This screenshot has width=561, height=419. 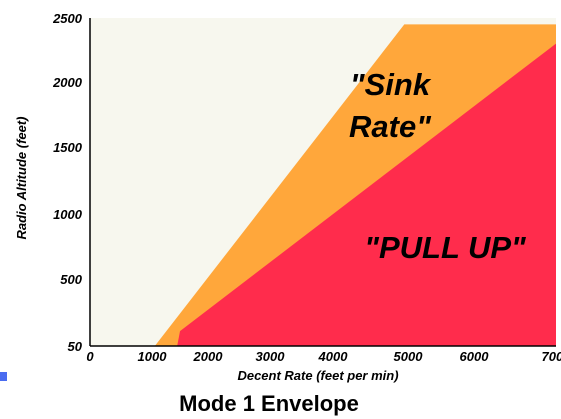 What do you see at coordinates (71, 279) in the screenshot?
I see `y-tick-label: 500` at bounding box center [71, 279].